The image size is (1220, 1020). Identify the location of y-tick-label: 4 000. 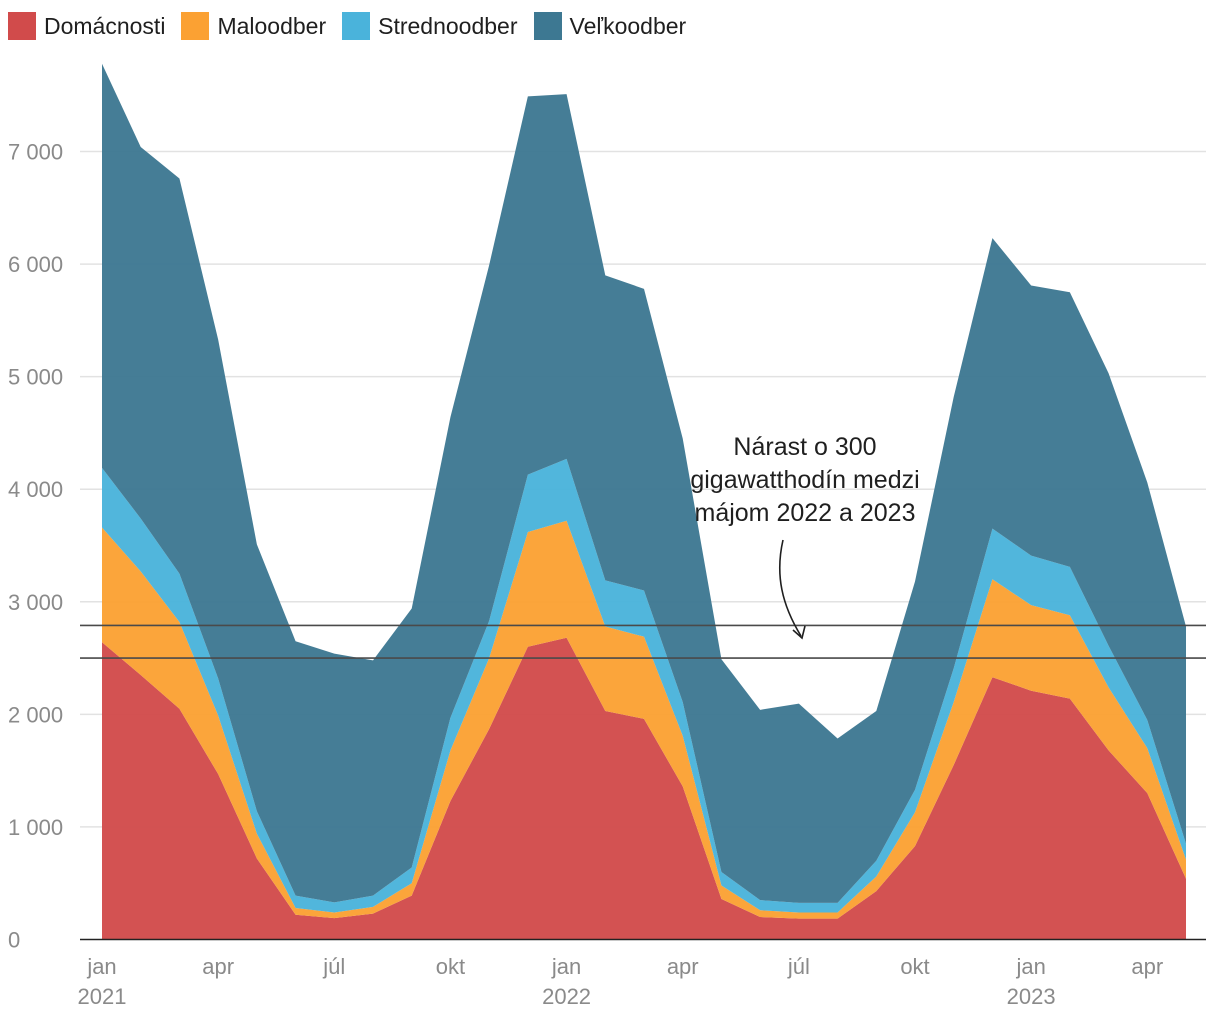
(35, 489).